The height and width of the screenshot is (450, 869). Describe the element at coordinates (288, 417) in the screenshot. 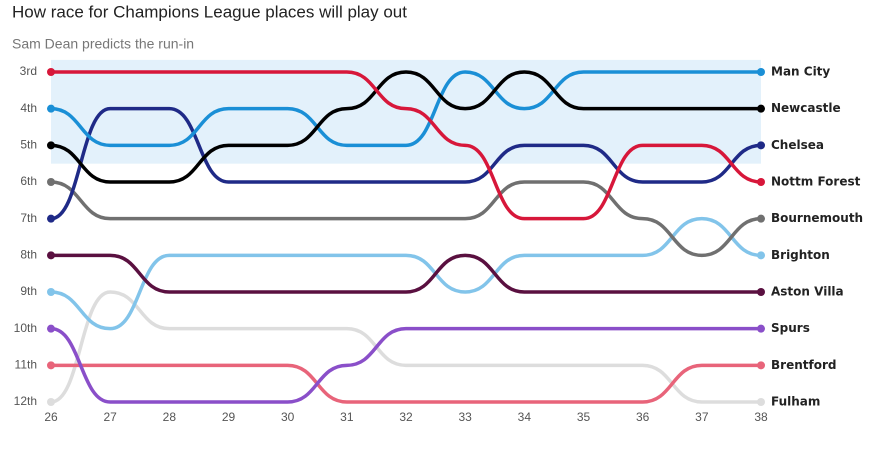

I see `x-tick-label: 30` at that location.